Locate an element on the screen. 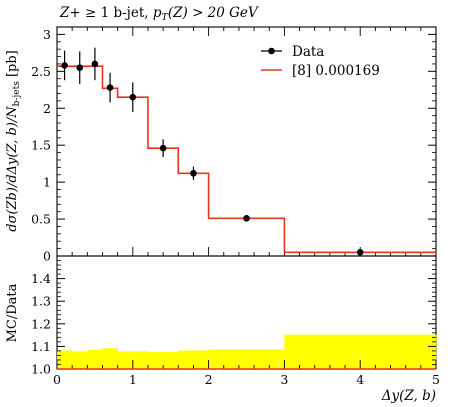  y-tick-label: 2 is located at coordinates (47, 108).